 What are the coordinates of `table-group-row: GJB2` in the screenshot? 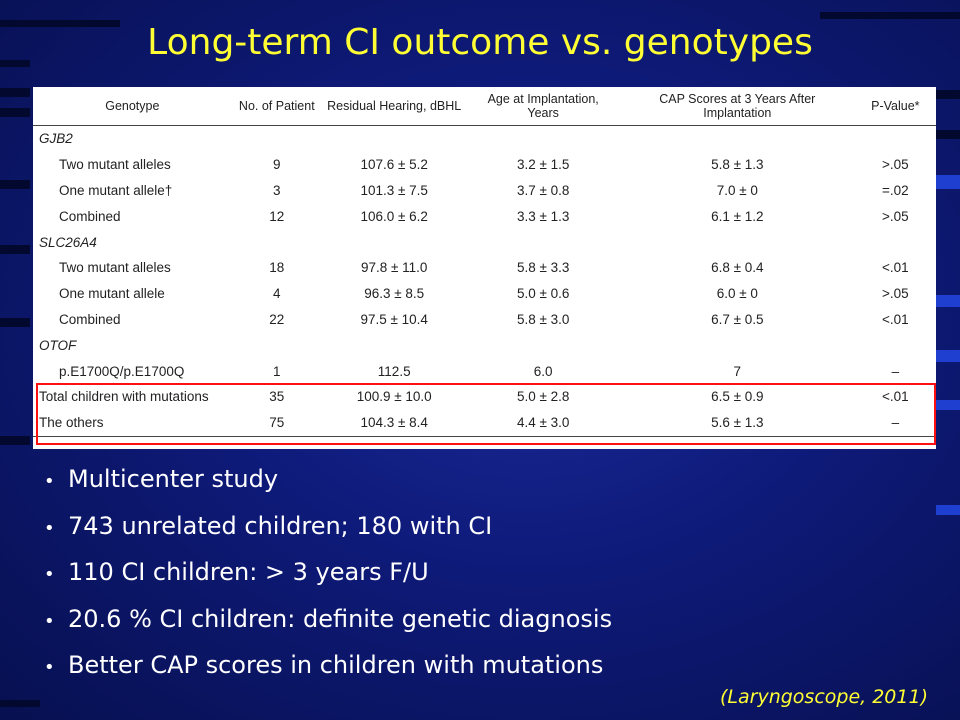 It's located at (484, 139).